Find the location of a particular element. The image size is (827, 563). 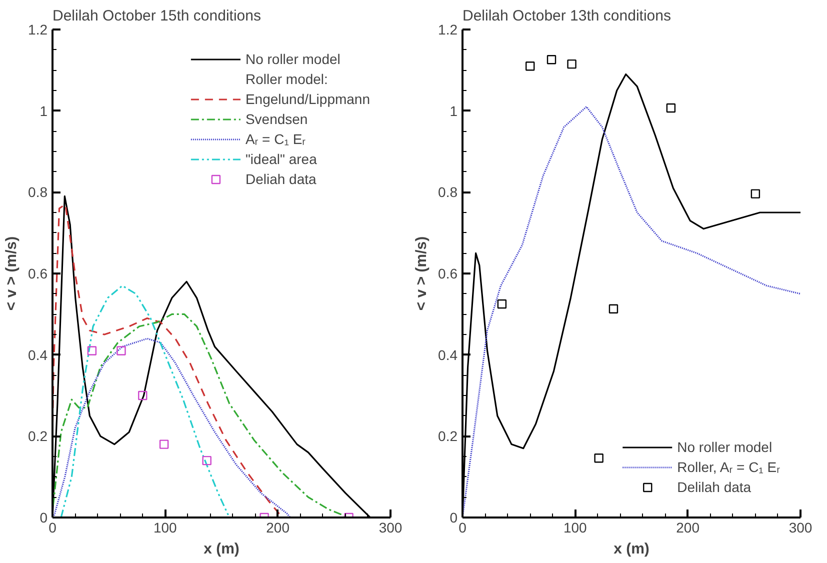

chart-title: Delilah October 15th conditions is located at coordinates (156, 16).